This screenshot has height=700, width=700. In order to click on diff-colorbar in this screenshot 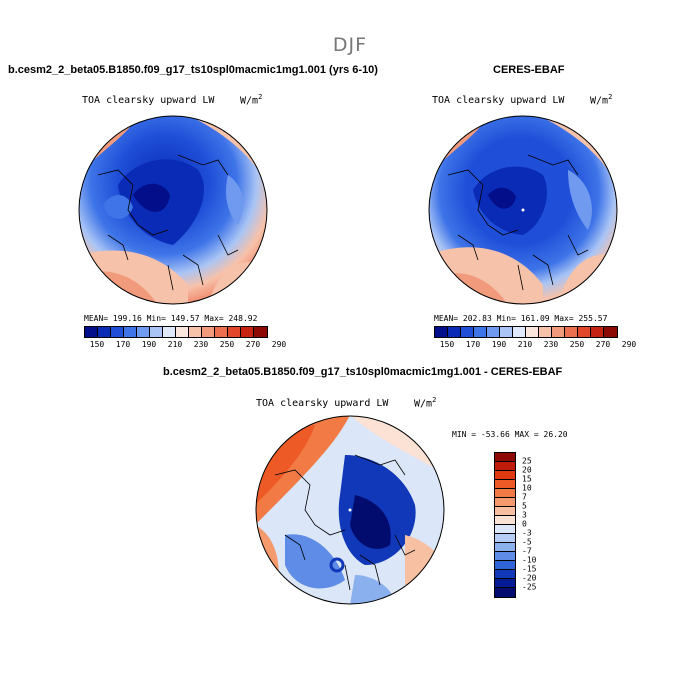, I will do `click(505, 525)`.